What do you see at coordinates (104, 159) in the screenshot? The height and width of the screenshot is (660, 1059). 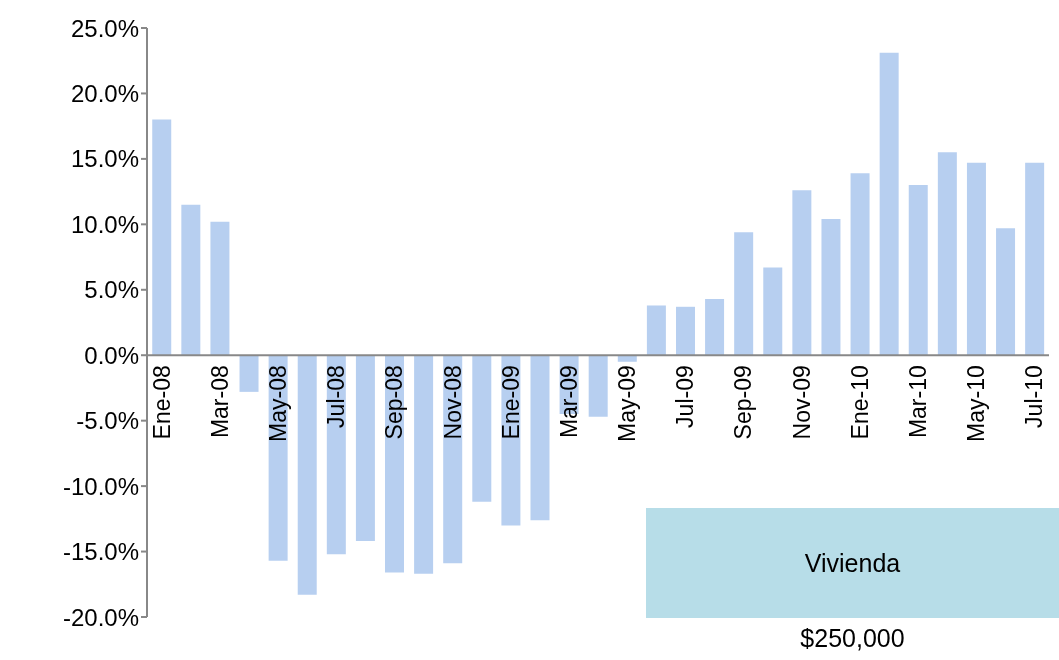 I see `y-tick-label: 15.0%` at bounding box center [104, 159].